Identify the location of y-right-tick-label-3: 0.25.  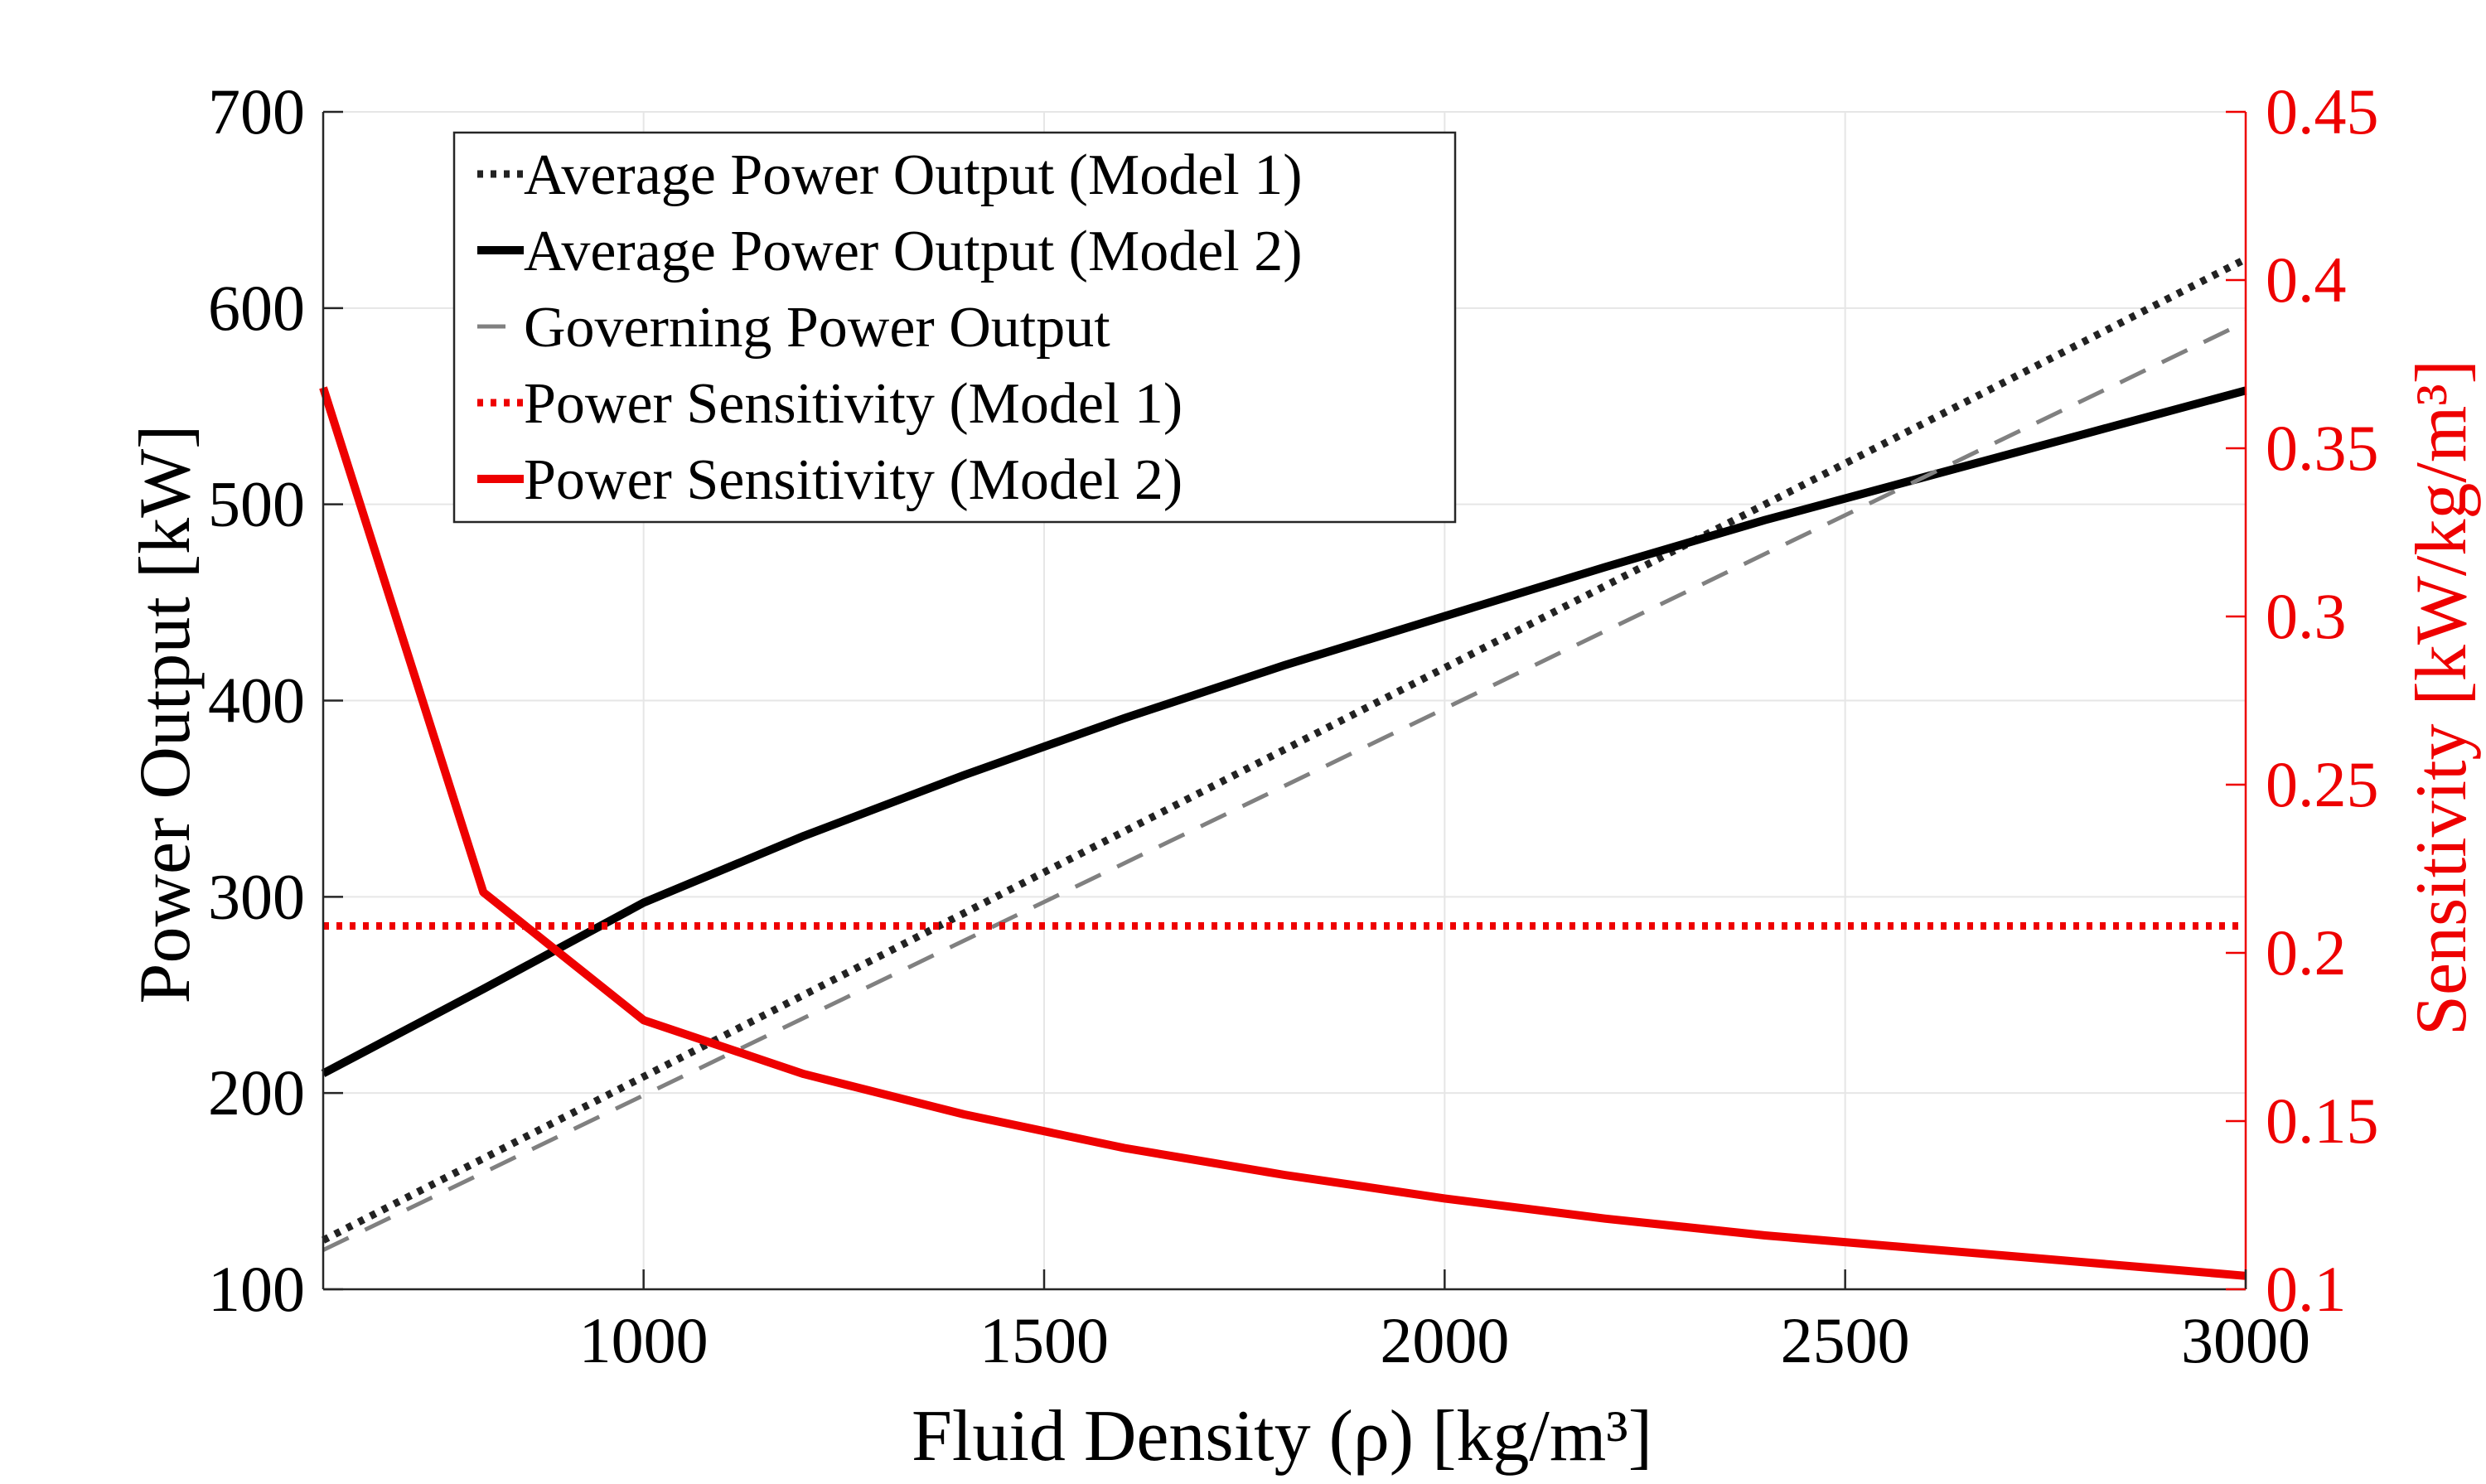
(2323, 784).